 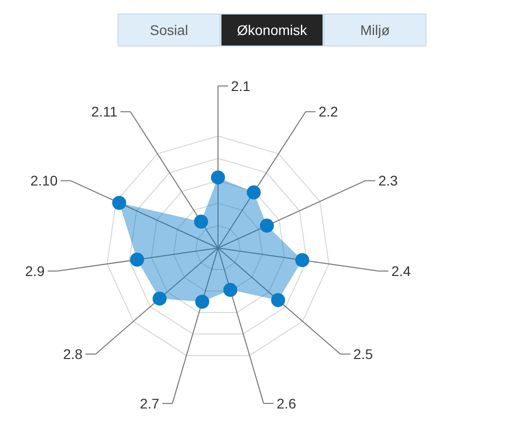 What do you see at coordinates (169, 30) in the screenshot?
I see `text: Sosial` at bounding box center [169, 30].